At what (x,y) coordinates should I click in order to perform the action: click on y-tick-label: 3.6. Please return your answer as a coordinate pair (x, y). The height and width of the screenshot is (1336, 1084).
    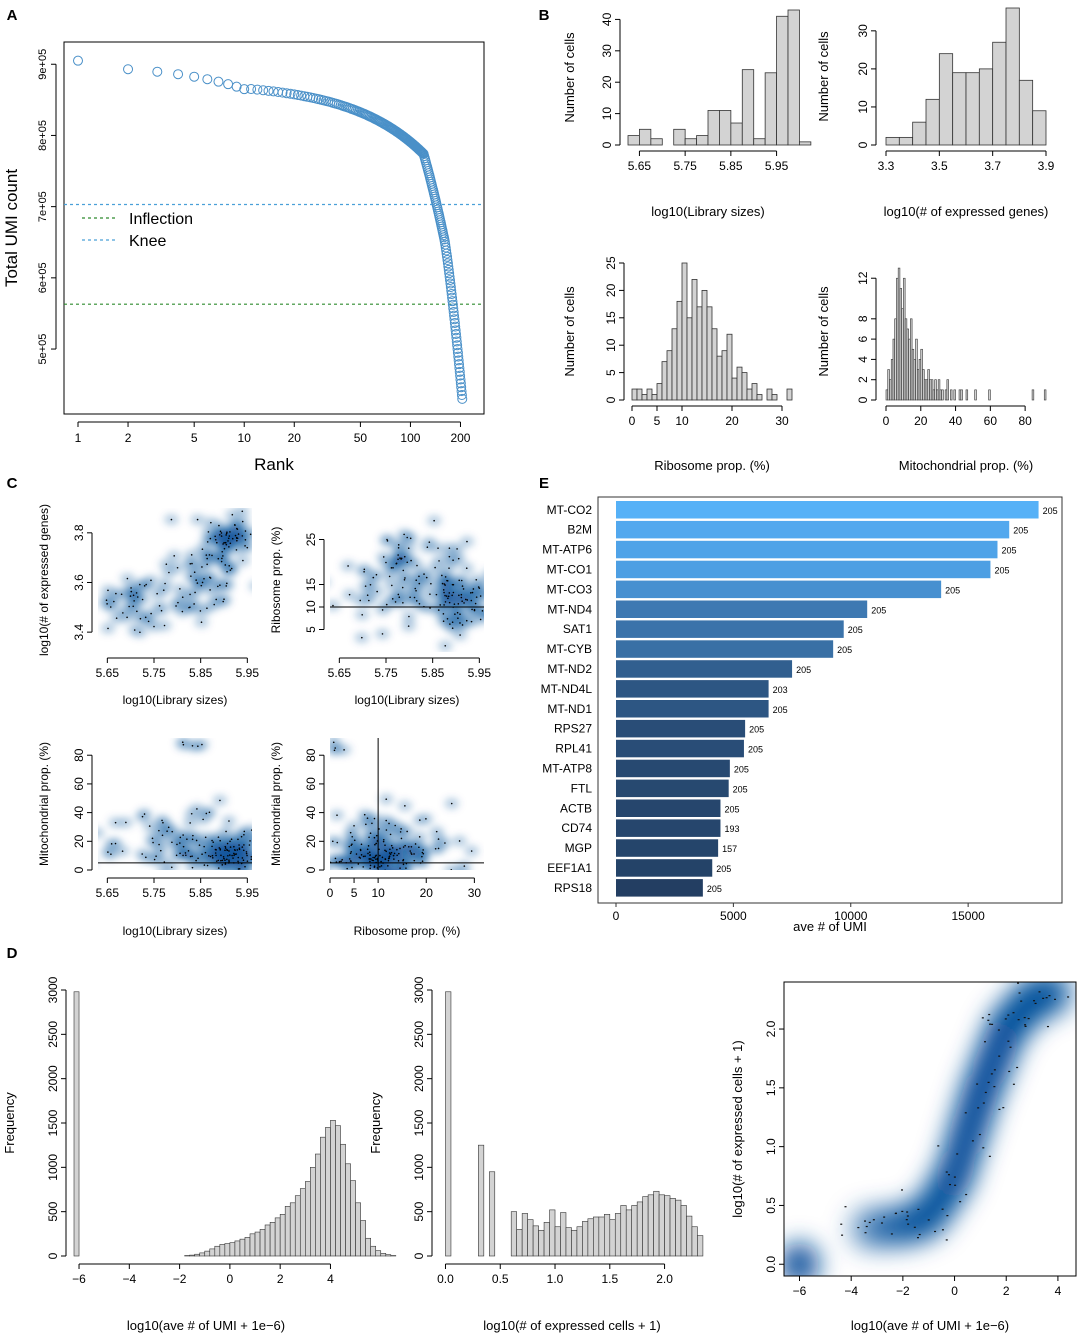
    Looking at the image, I should click on (79, 582).